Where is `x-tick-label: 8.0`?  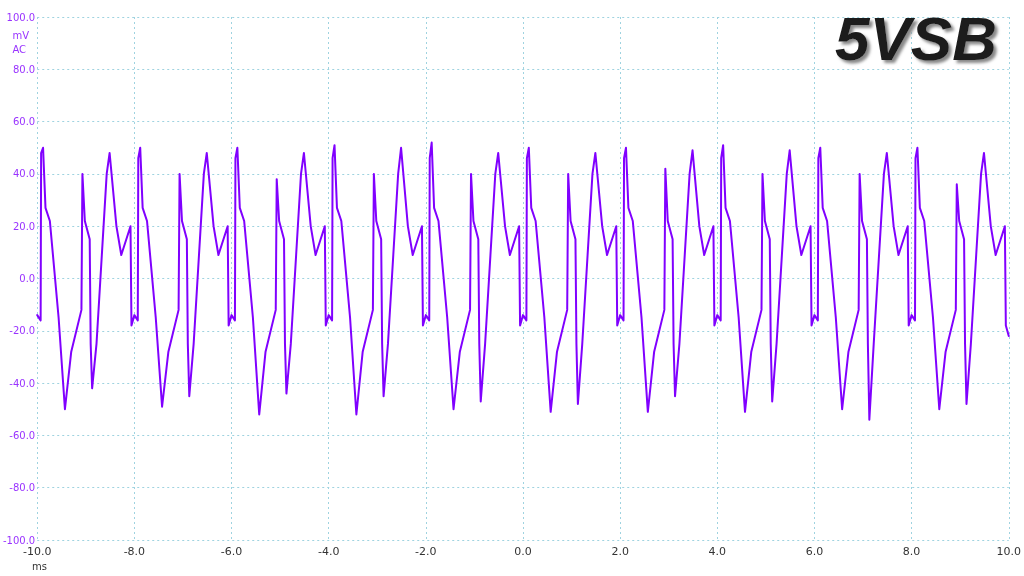
x-tick-label: 8.0 is located at coordinates (911, 551).